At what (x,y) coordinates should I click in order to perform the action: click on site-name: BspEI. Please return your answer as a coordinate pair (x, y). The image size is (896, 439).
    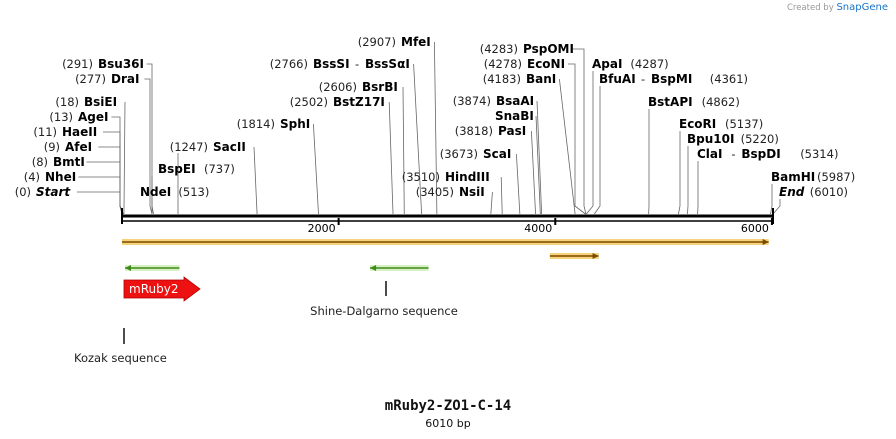
    Looking at the image, I should click on (177, 169).